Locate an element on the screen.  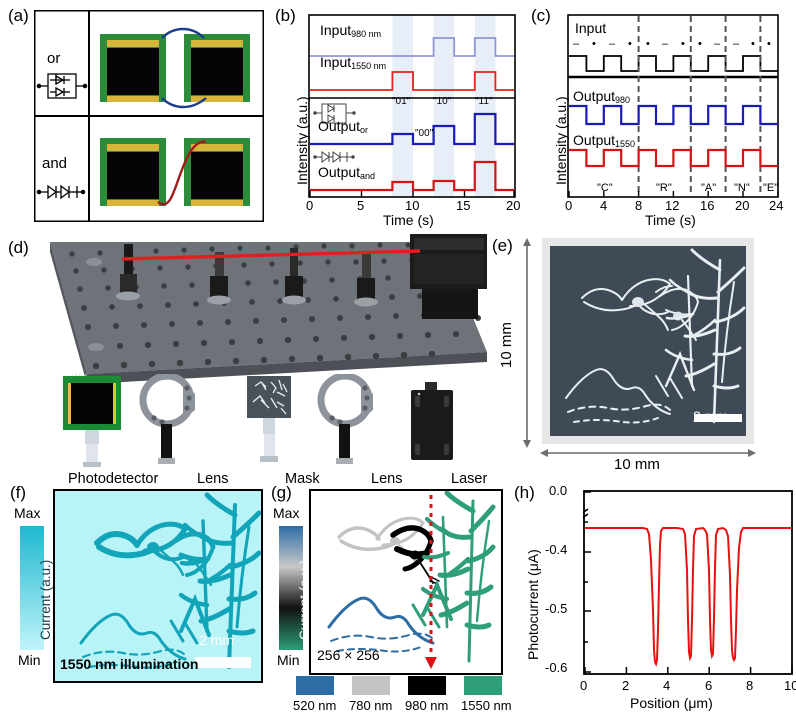
panel-h-label: (h) is located at coordinates (524, 492).